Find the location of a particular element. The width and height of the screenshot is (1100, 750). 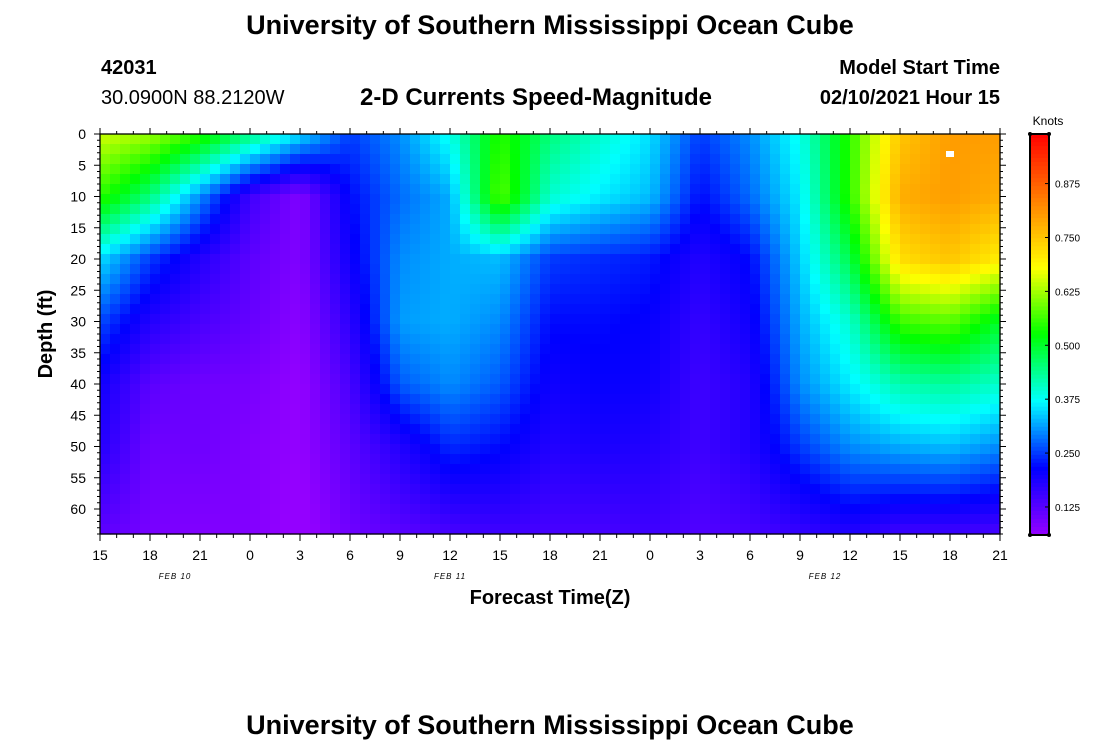

y-tick-label: 5 is located at coordinates (82, 165).